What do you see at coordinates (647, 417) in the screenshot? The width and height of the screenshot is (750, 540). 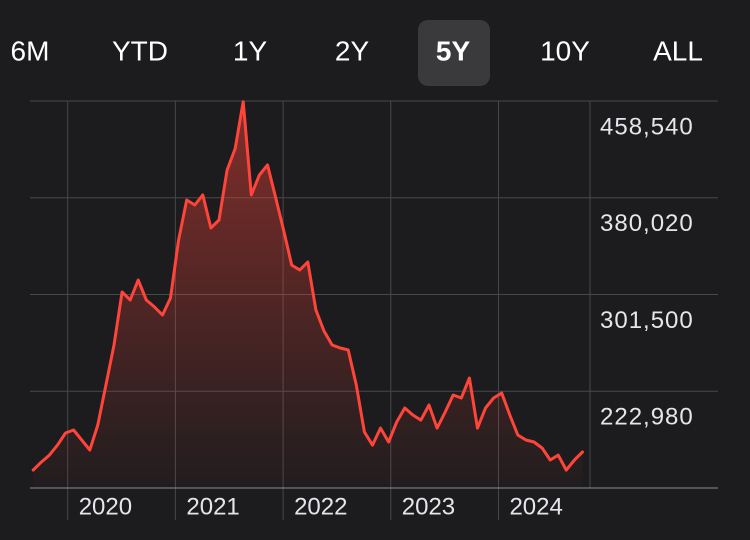 I see `y-tick-label: 222,980` at bounding box center [647, 417].